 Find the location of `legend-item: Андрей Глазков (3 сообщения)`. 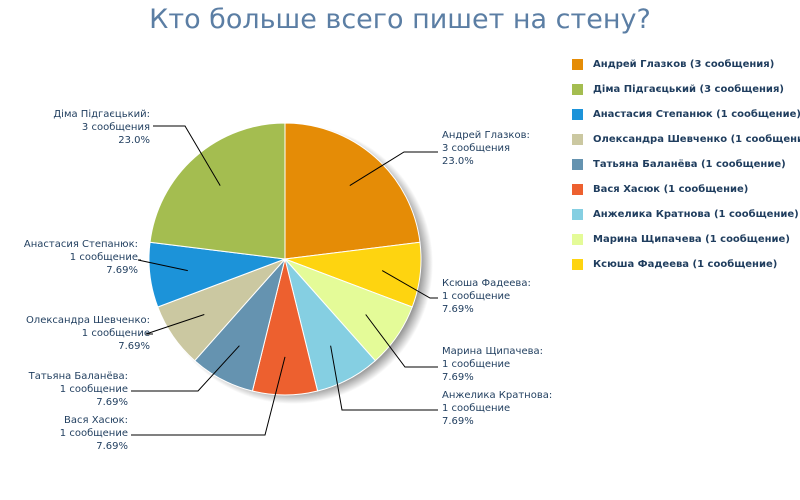

legend-item: Андрей Глазков (3 сообщения) is located at coordinates (685, 64).